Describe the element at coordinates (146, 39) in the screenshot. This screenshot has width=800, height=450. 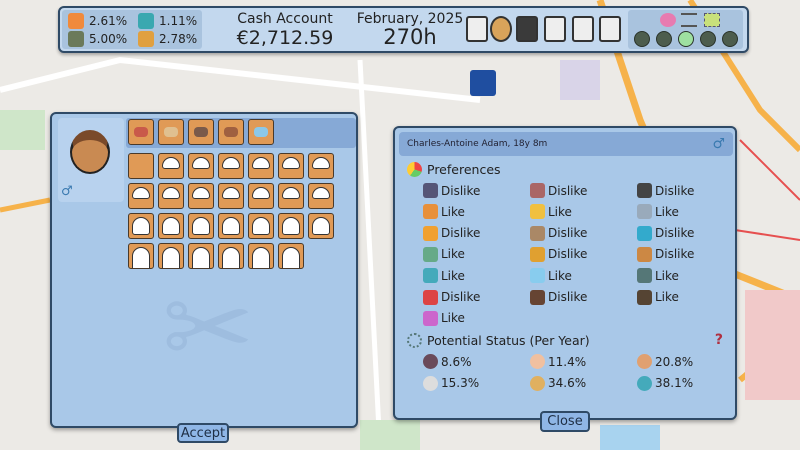
I see `money-house-icon` at that location.